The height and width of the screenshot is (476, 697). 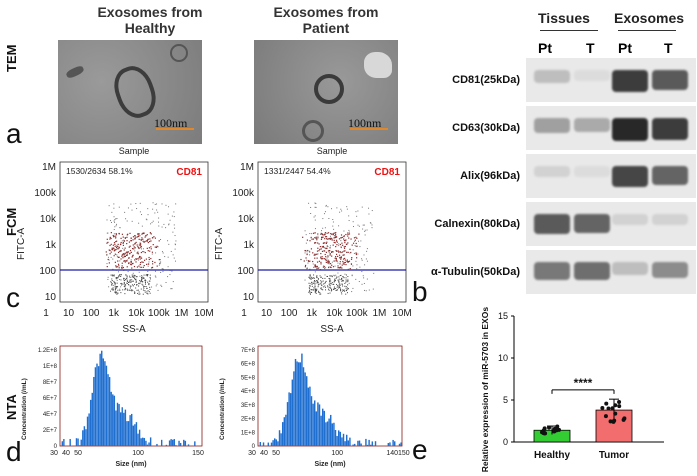 I want to click on fcm-y-tick-label: 1k, so click(x=51, y=245).